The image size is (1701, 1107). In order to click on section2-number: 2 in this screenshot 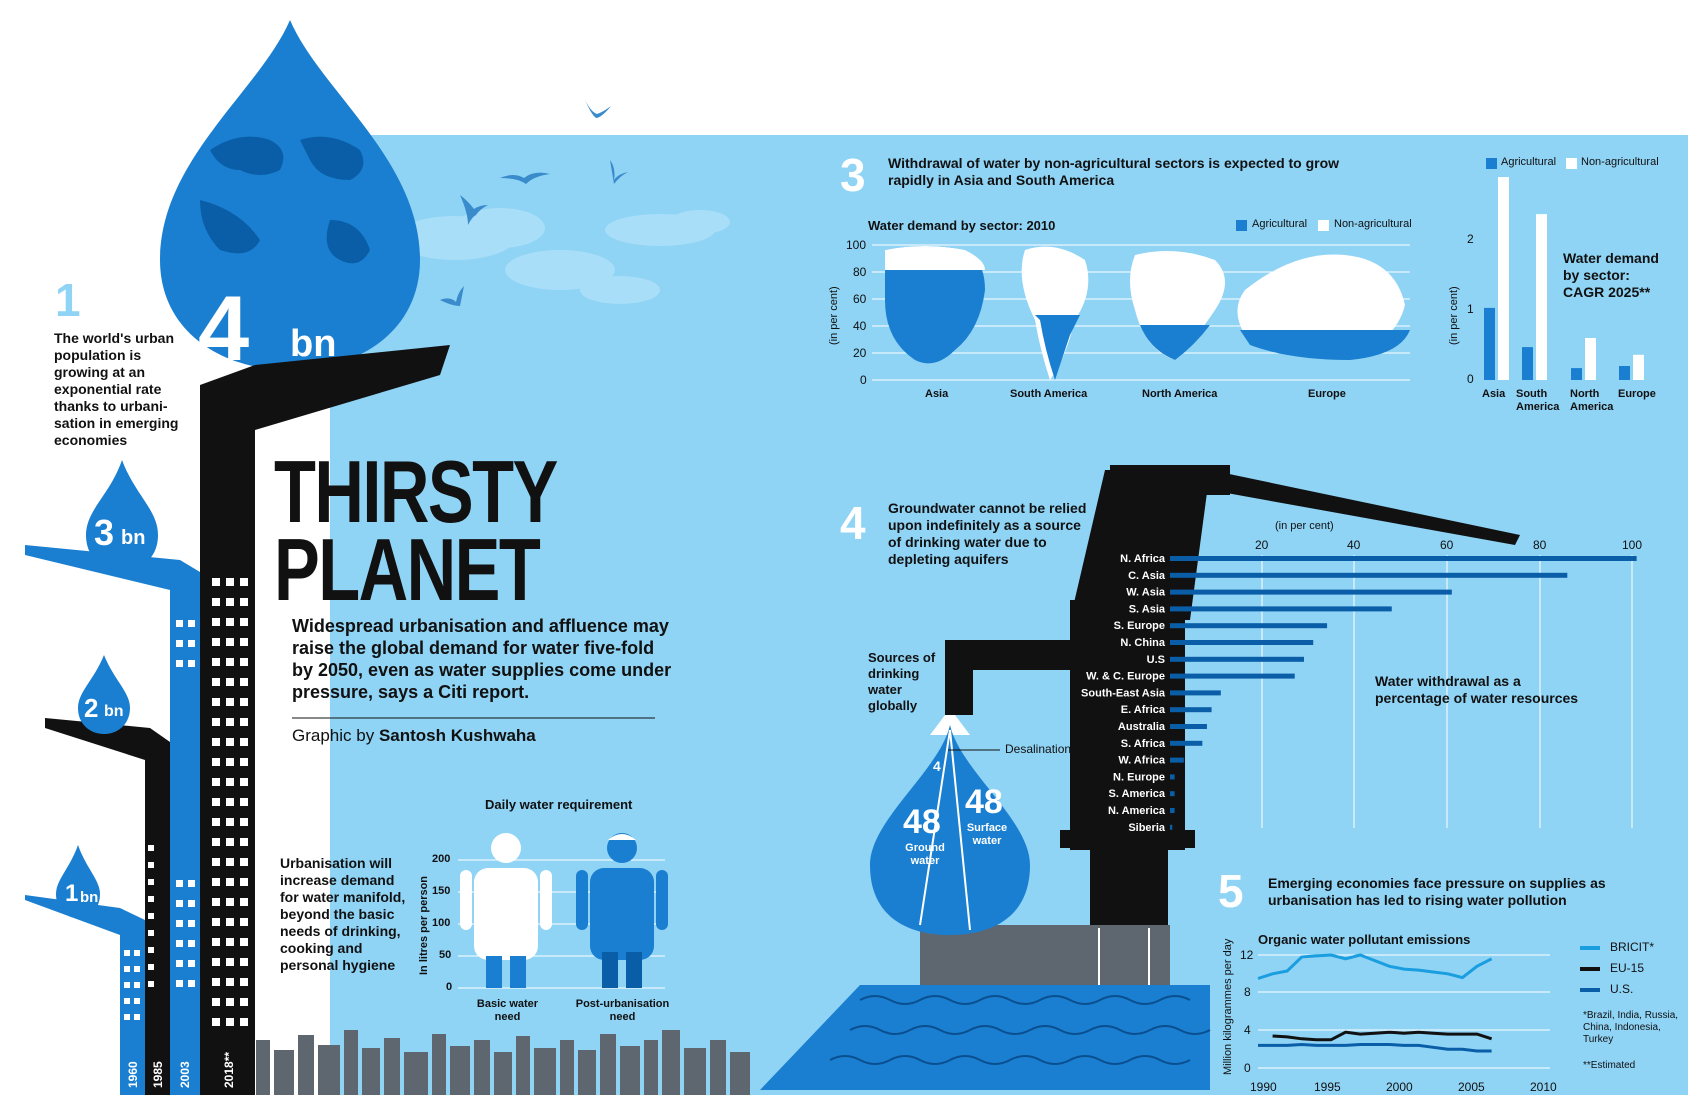, I will do `click(293, 823)`.